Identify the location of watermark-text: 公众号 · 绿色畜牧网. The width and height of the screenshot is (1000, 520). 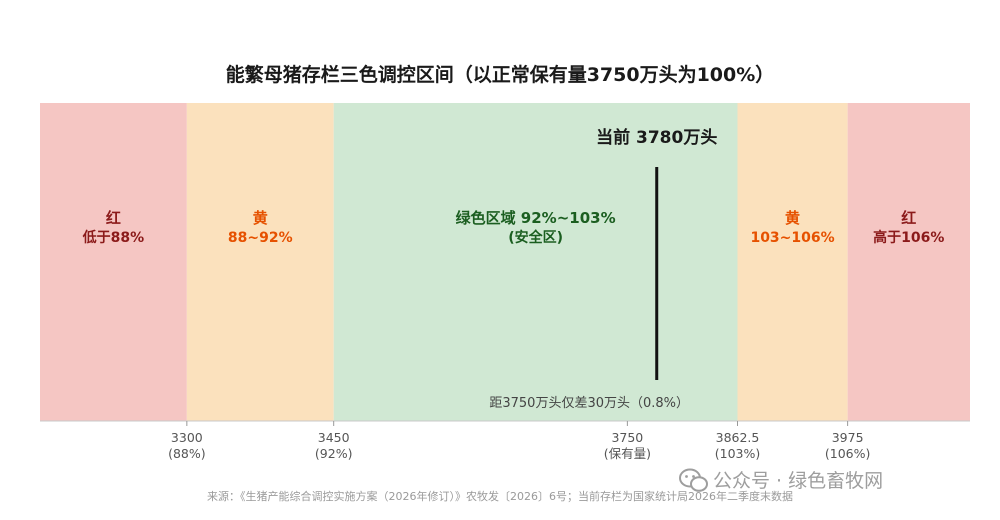
(798, 481).